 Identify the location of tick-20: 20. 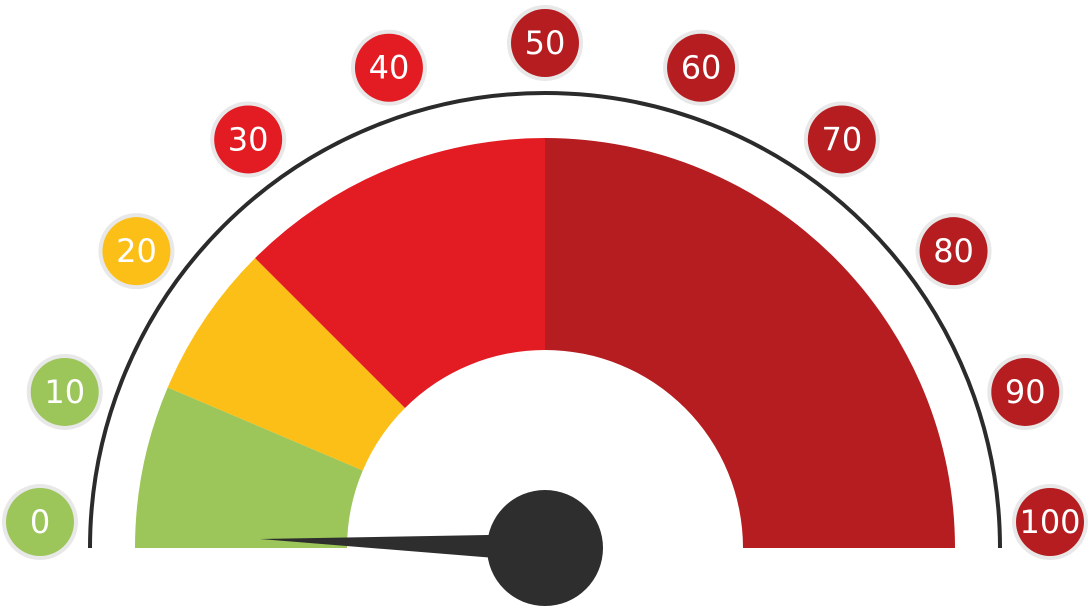
(136, 251).